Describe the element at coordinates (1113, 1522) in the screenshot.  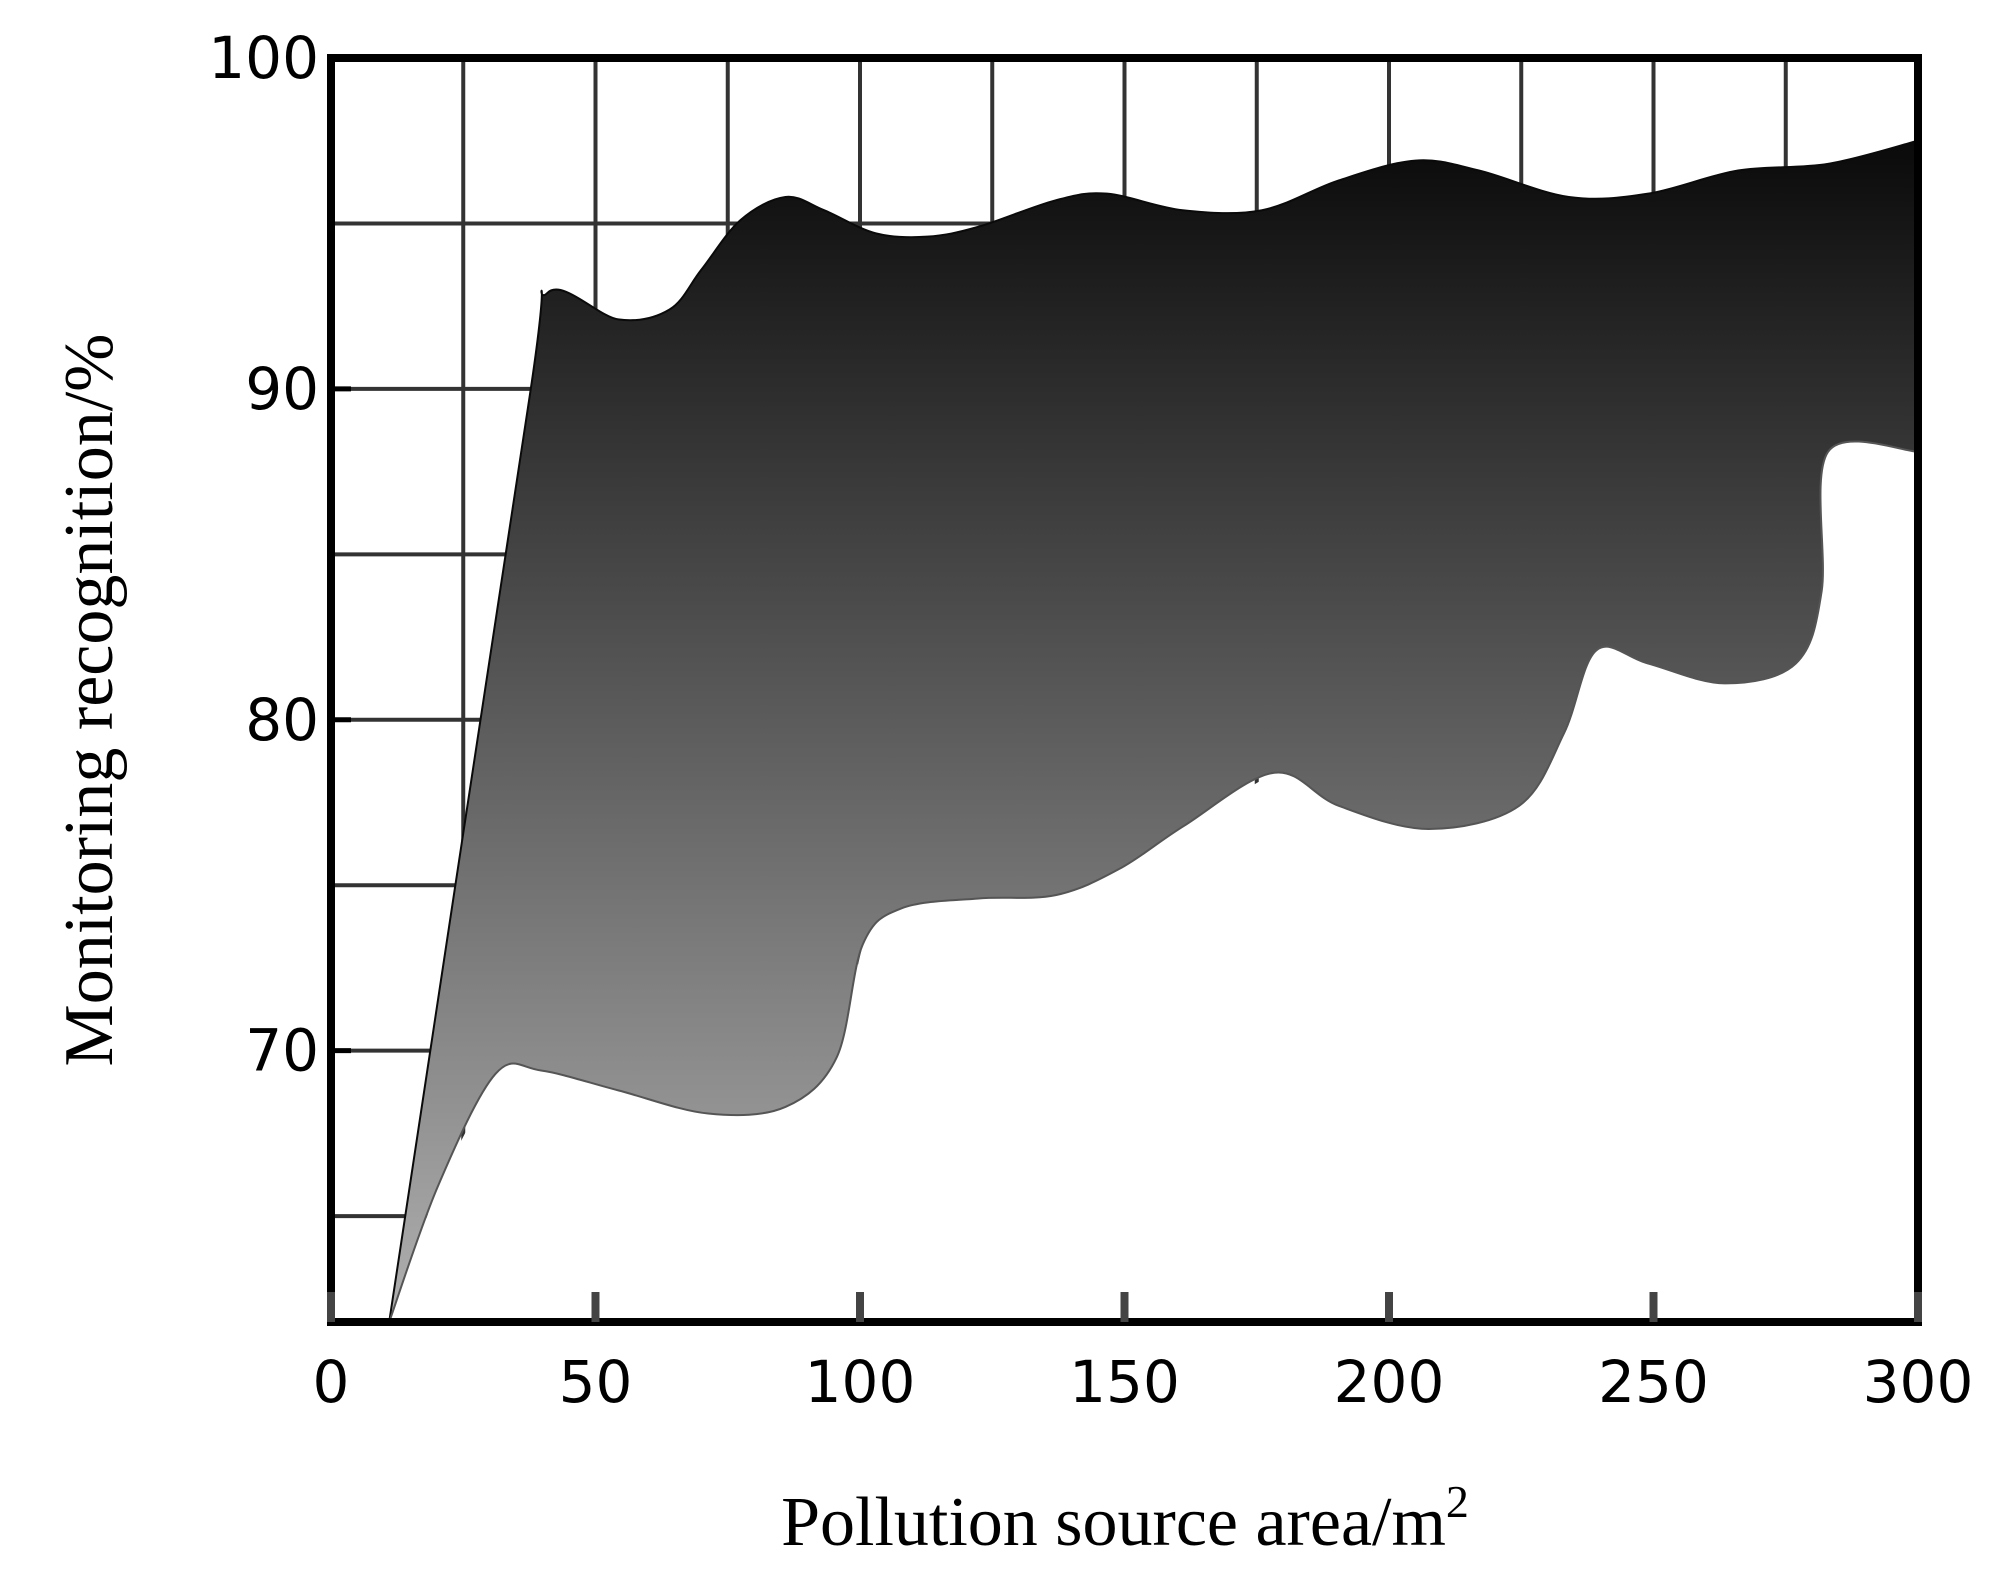
I see `x-axis-title-text: Pollution source area/m` at that location.